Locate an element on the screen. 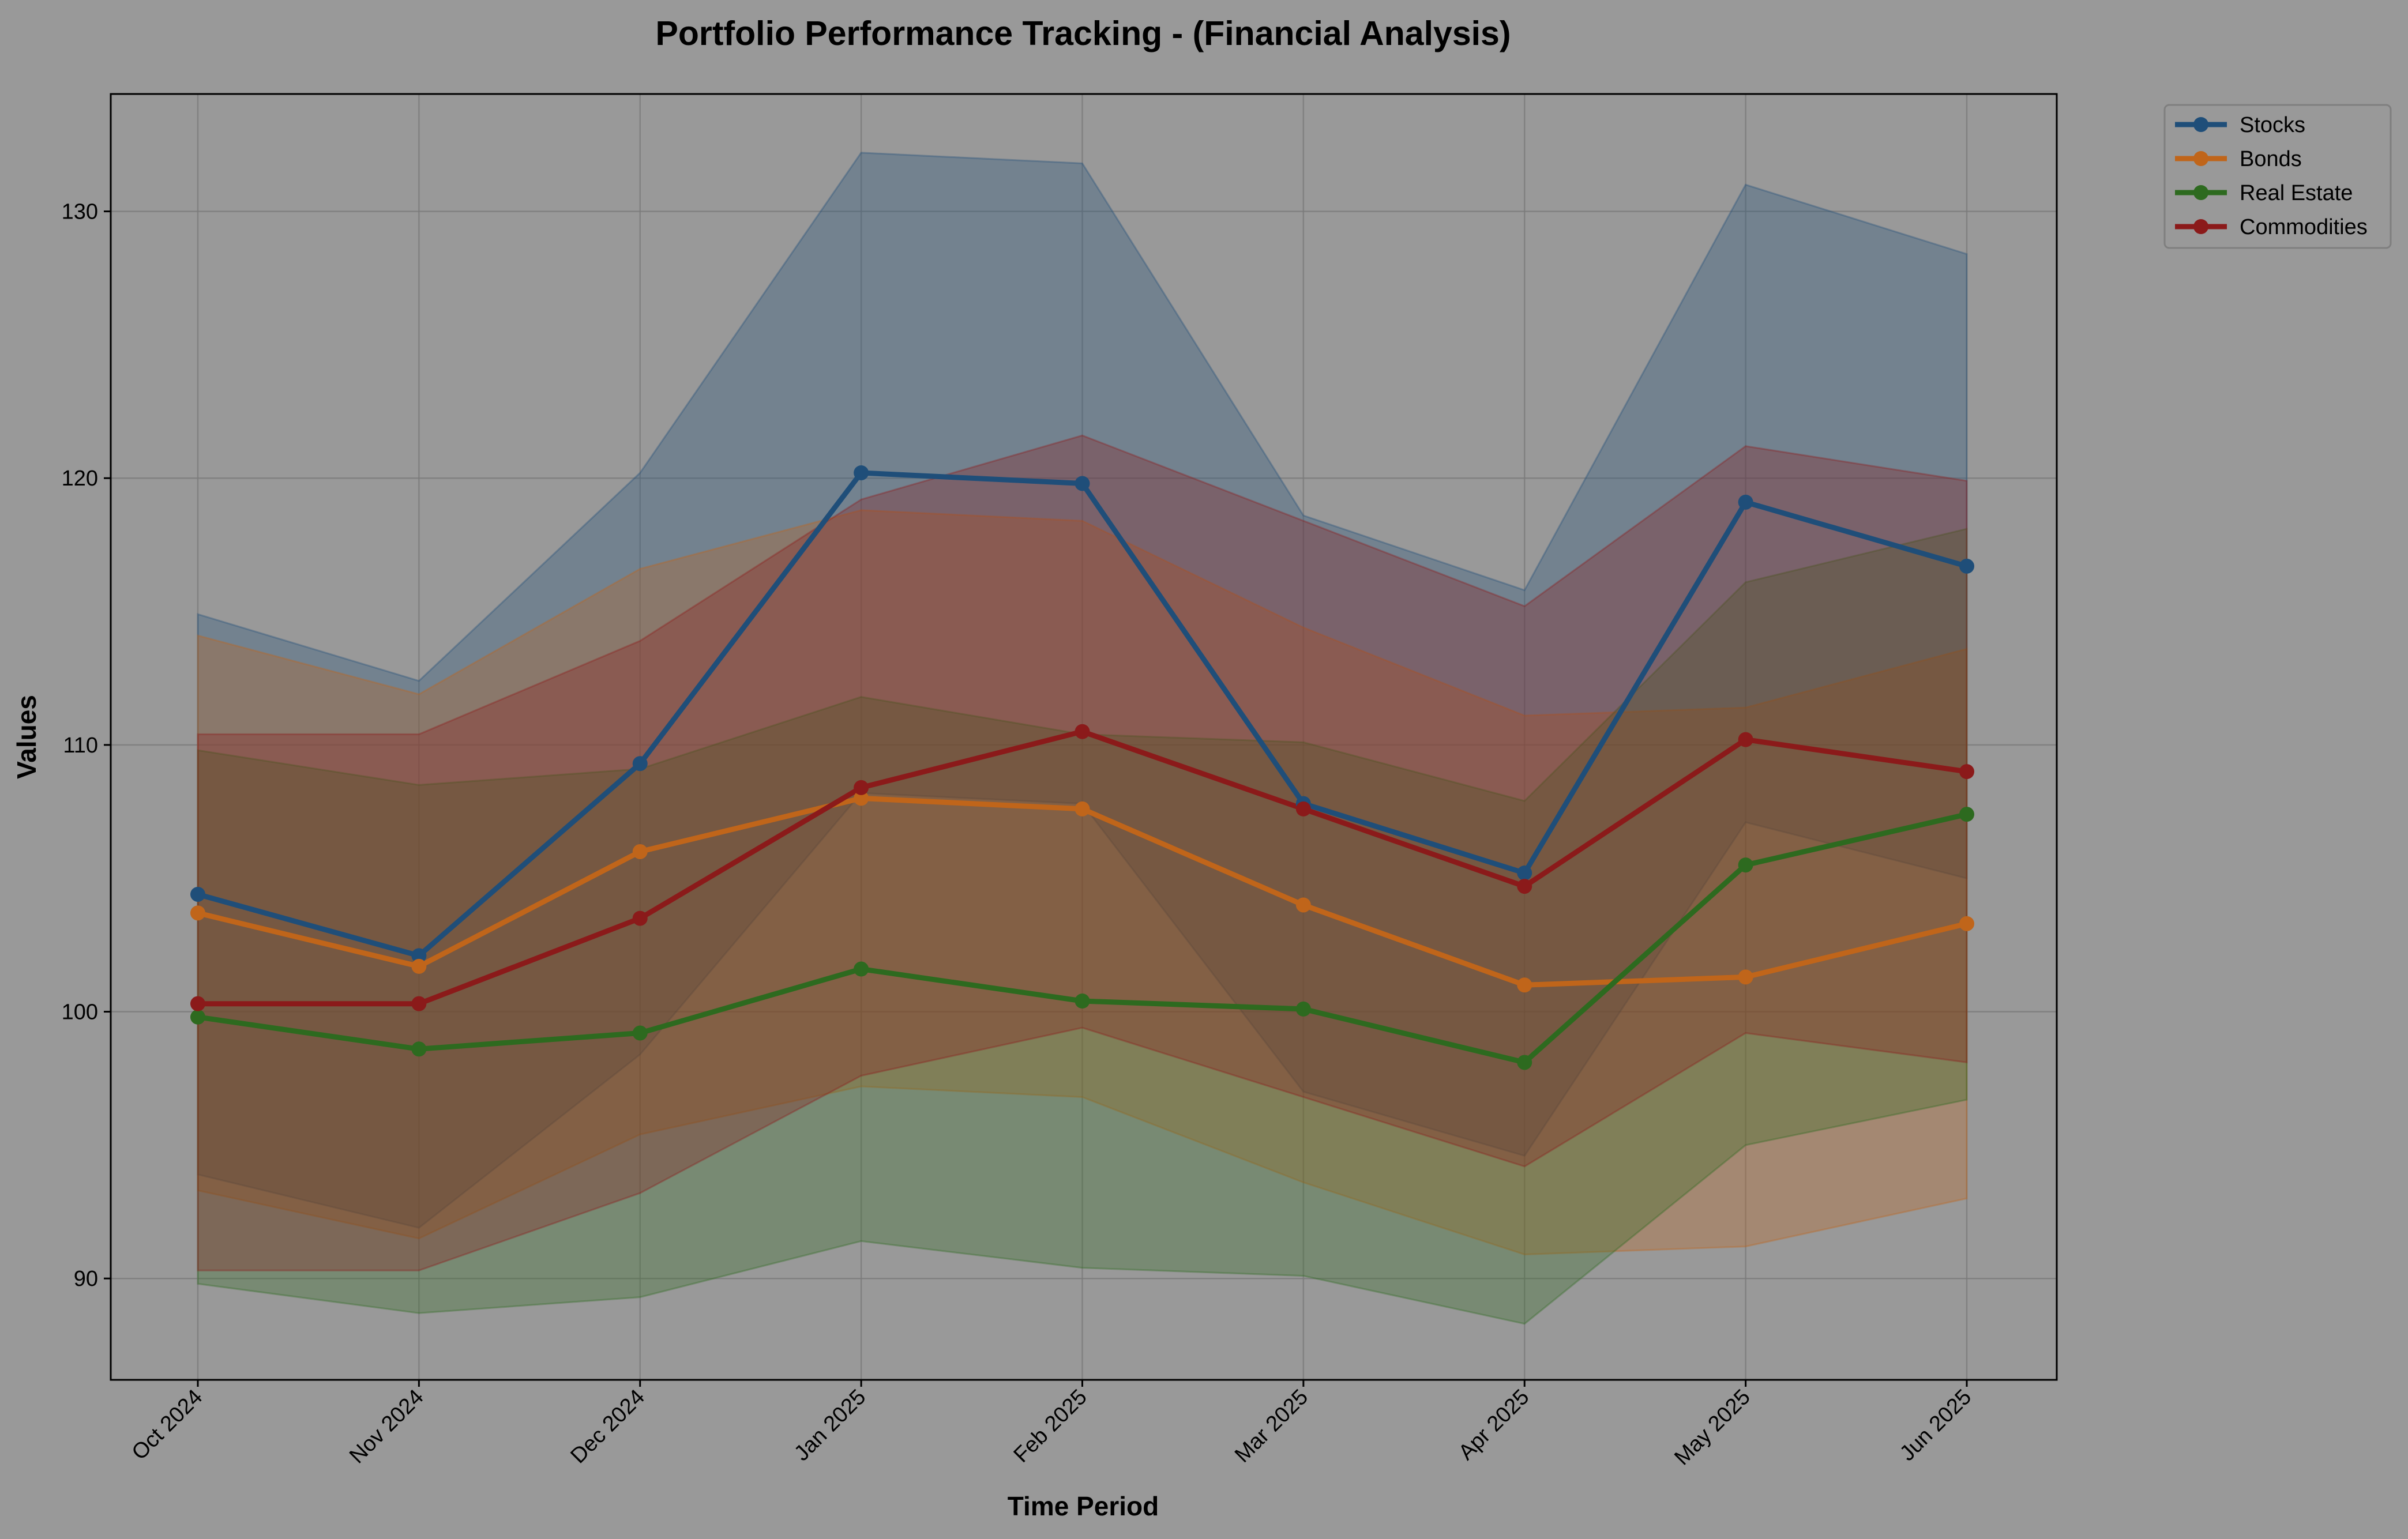  legend-marker-stocks is located at coordinates (2200, 125).